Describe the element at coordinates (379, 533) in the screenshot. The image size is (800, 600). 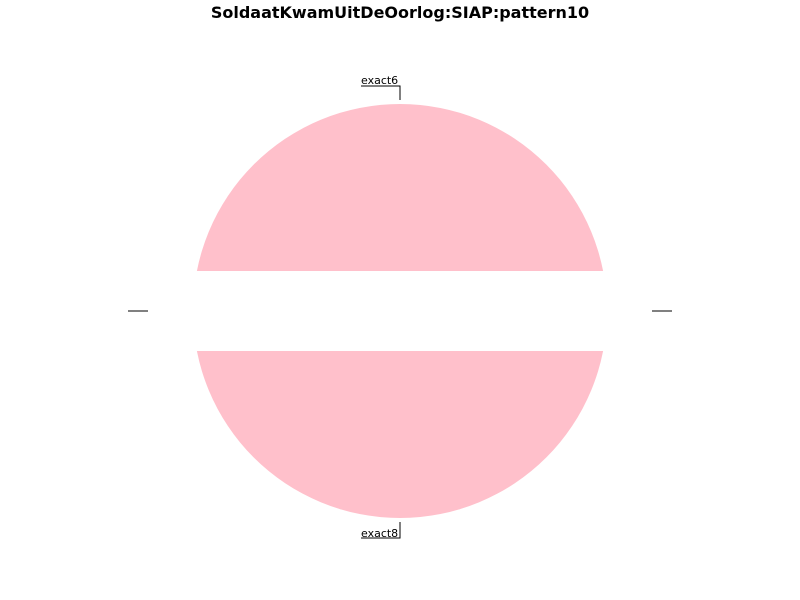
I see `slice-label: exact8` at that location.